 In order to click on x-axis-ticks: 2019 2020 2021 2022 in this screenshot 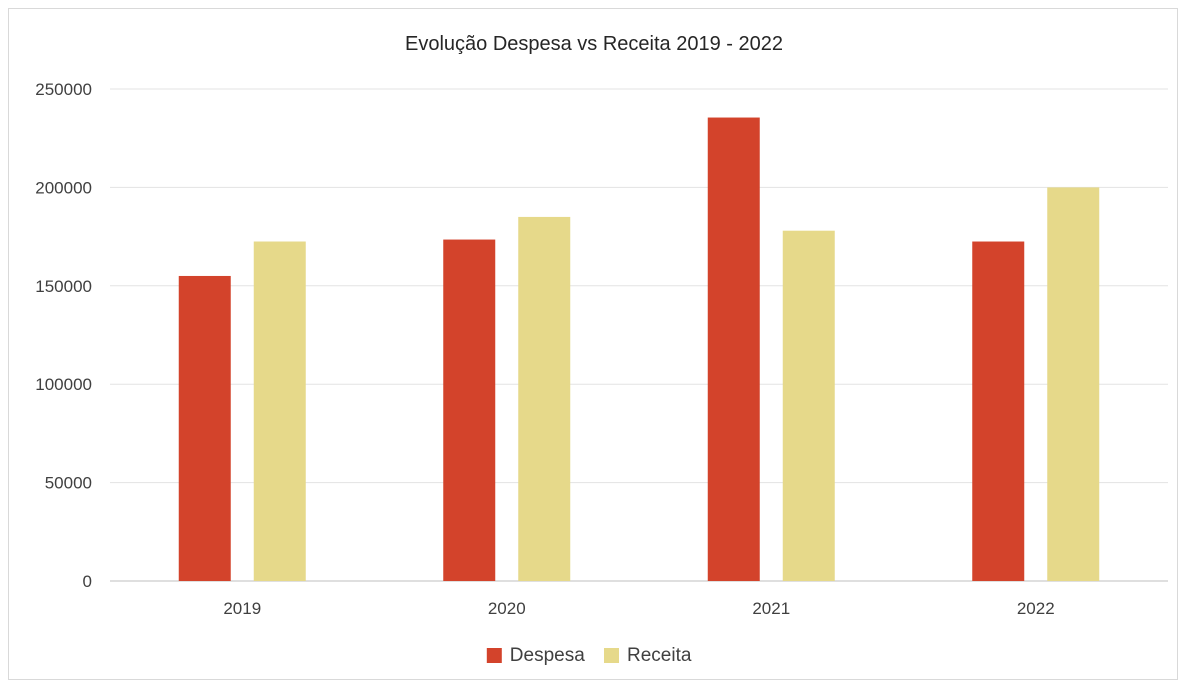, I will do `click(638, 608)`.